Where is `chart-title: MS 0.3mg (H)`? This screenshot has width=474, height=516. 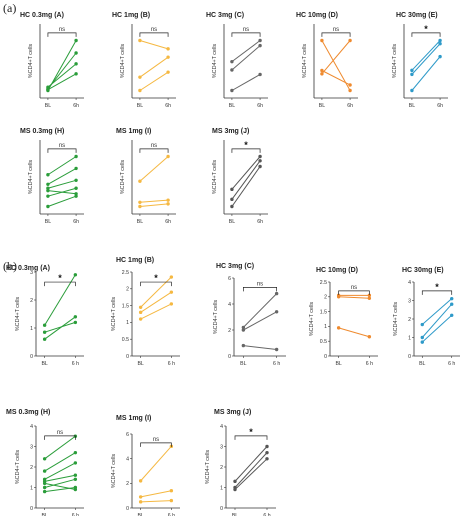 chart-title: MS 0.3mg (H) is located at coordinates (42, 131).